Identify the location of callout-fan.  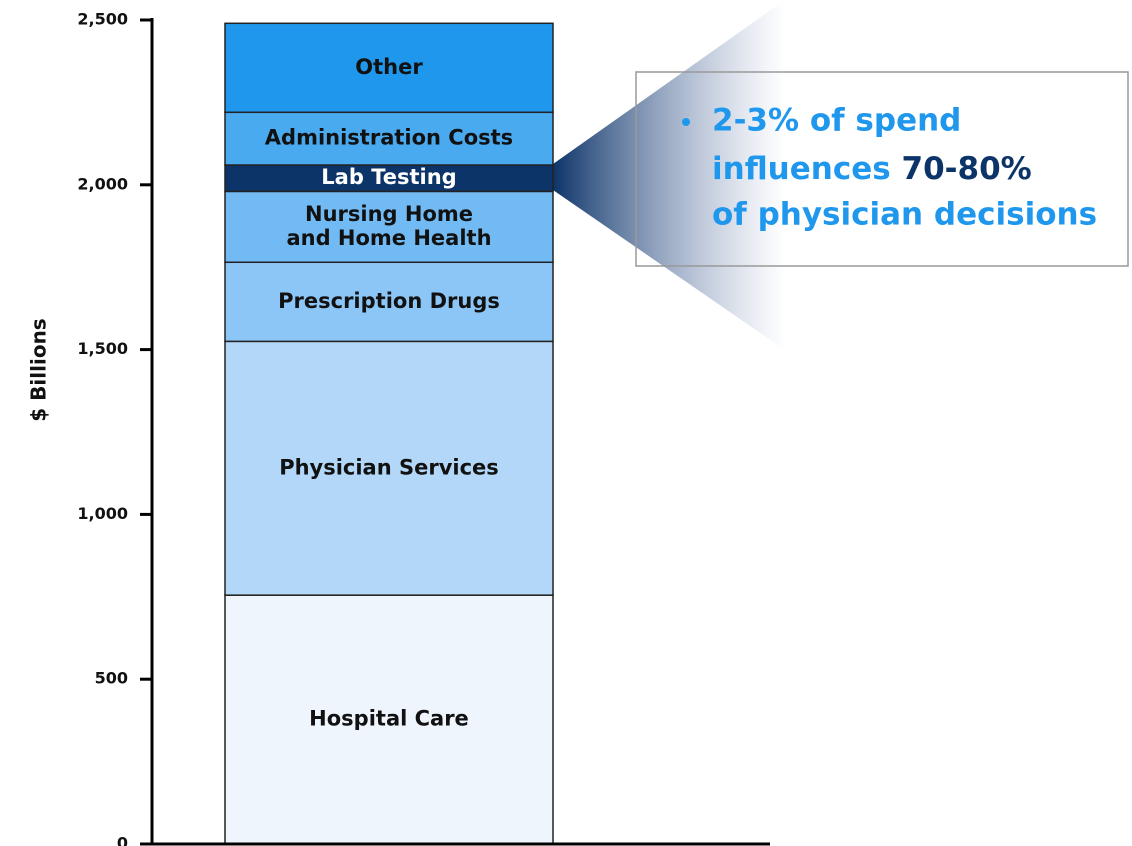
(669, 175).